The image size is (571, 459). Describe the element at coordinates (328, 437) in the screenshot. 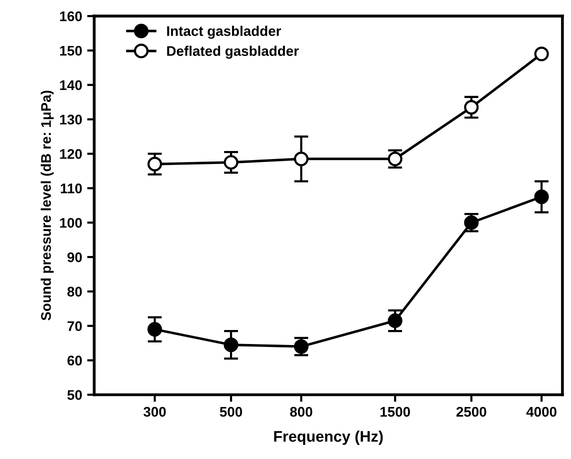

I see `x-axis-title: Frequency (Hz)` at that location.